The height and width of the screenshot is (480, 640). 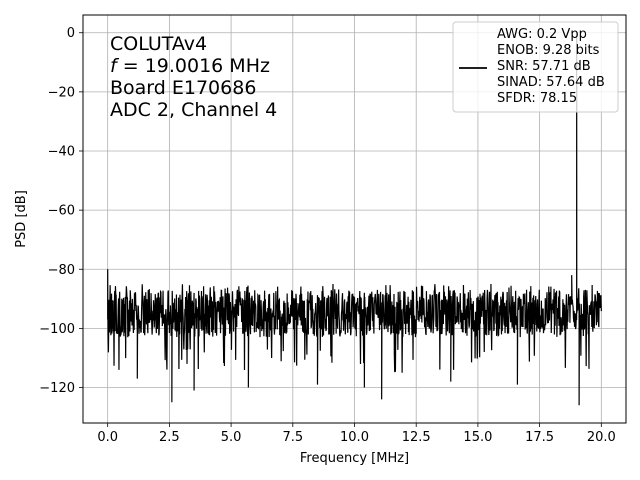 I want to click on legend-entry-enob: ENOB: 9.28 bits, so click(x=548, y=50).